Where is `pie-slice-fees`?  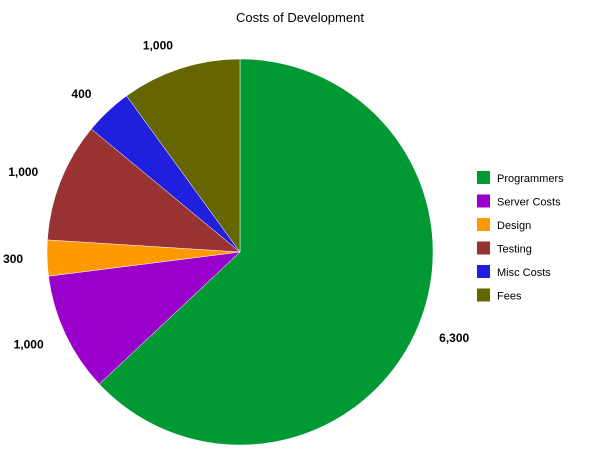 pie-slice-fees is located at coordinates (183, 155).